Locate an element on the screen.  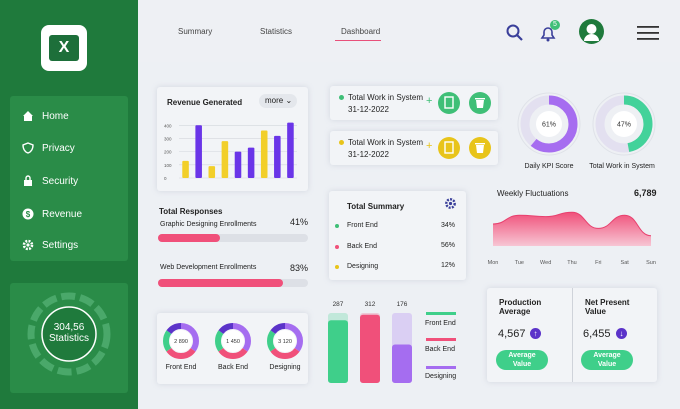
document-icon is located at coordinates (449, 147).